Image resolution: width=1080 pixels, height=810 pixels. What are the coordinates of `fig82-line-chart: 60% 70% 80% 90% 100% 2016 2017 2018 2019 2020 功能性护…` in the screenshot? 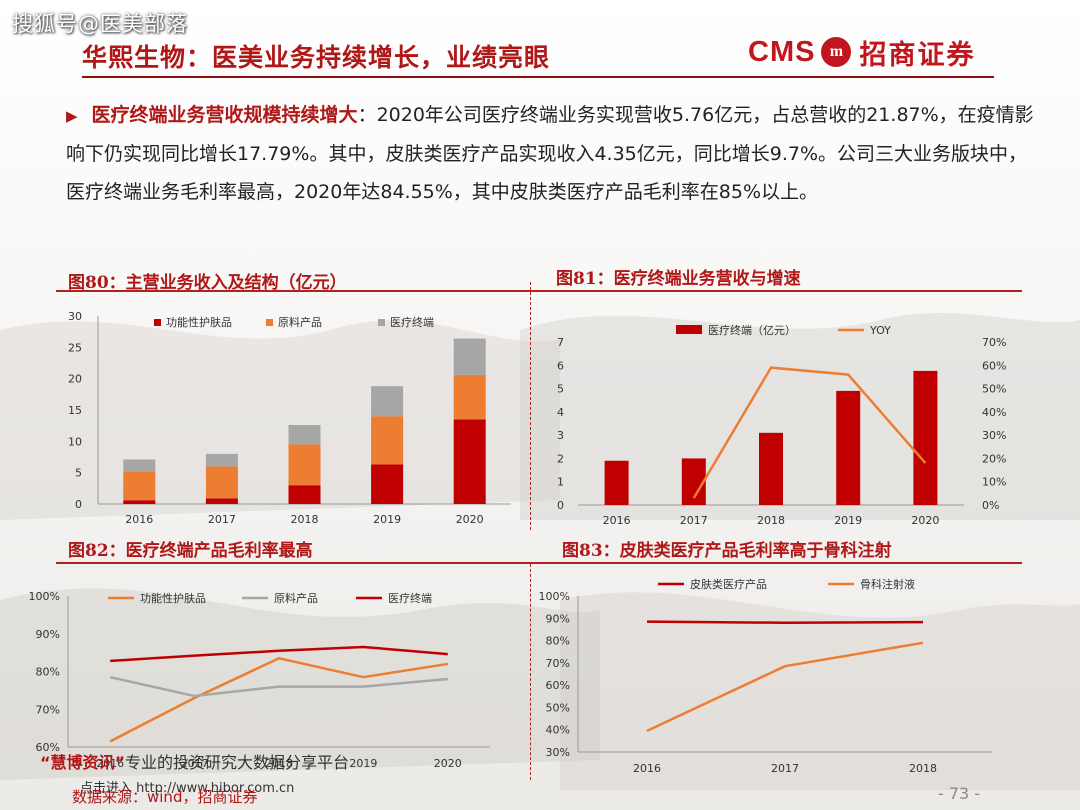 It's located at (259, 680).